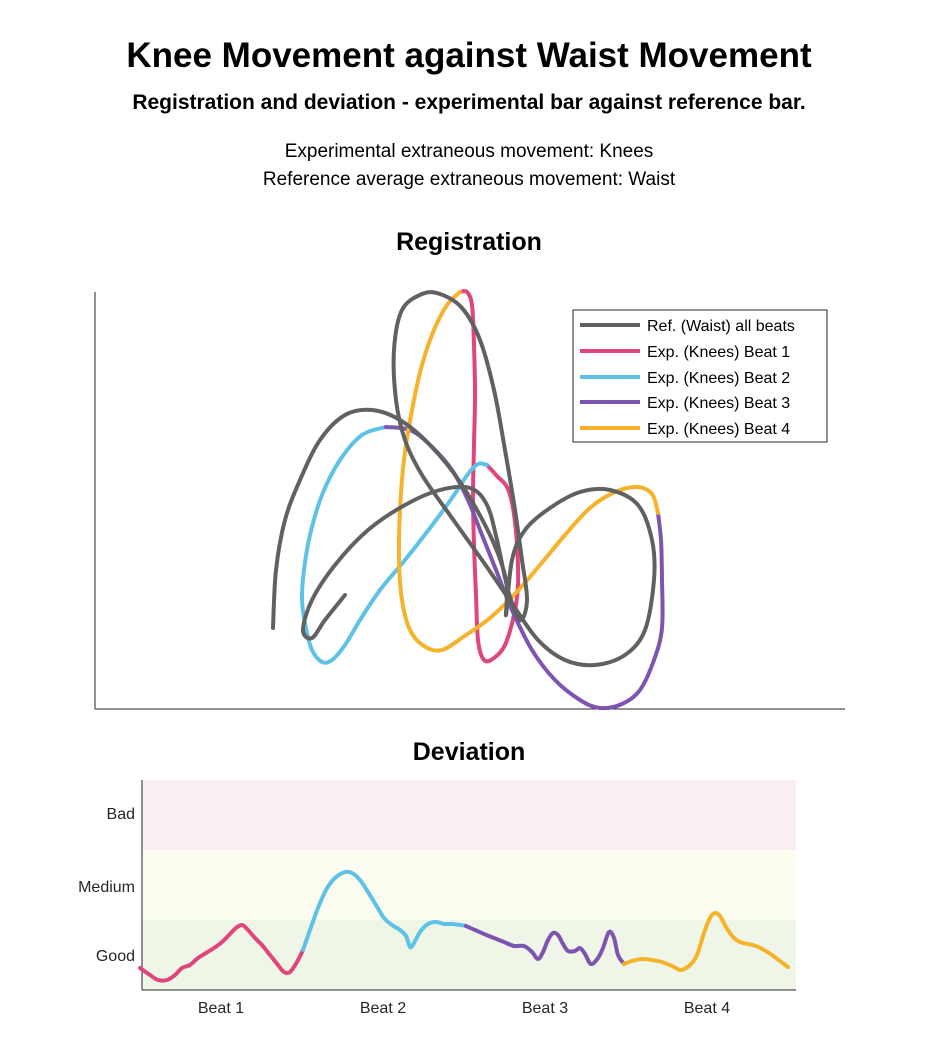  What do you see at coordinates (718, 429) in the screenshot?
I see `legend-label-beat4: Exp. (Knees) Beat 4` at bounding box center [718, 429].